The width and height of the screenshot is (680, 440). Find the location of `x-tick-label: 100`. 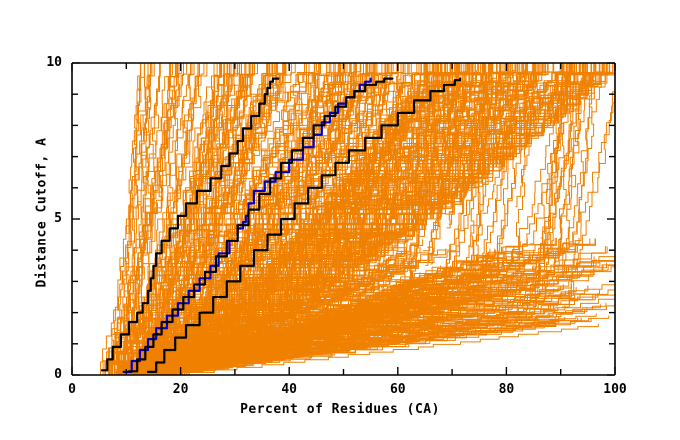

x-tick-label: 100 is located at coordinates (615, 389).